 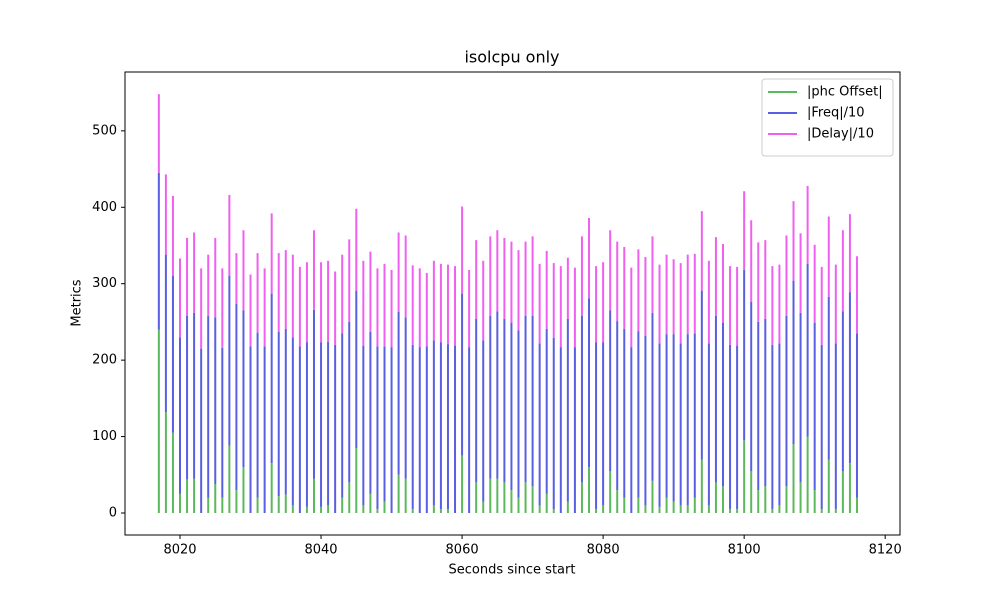 I want to click on legend-label: |phc Offset|, so click(x=845, y=92).